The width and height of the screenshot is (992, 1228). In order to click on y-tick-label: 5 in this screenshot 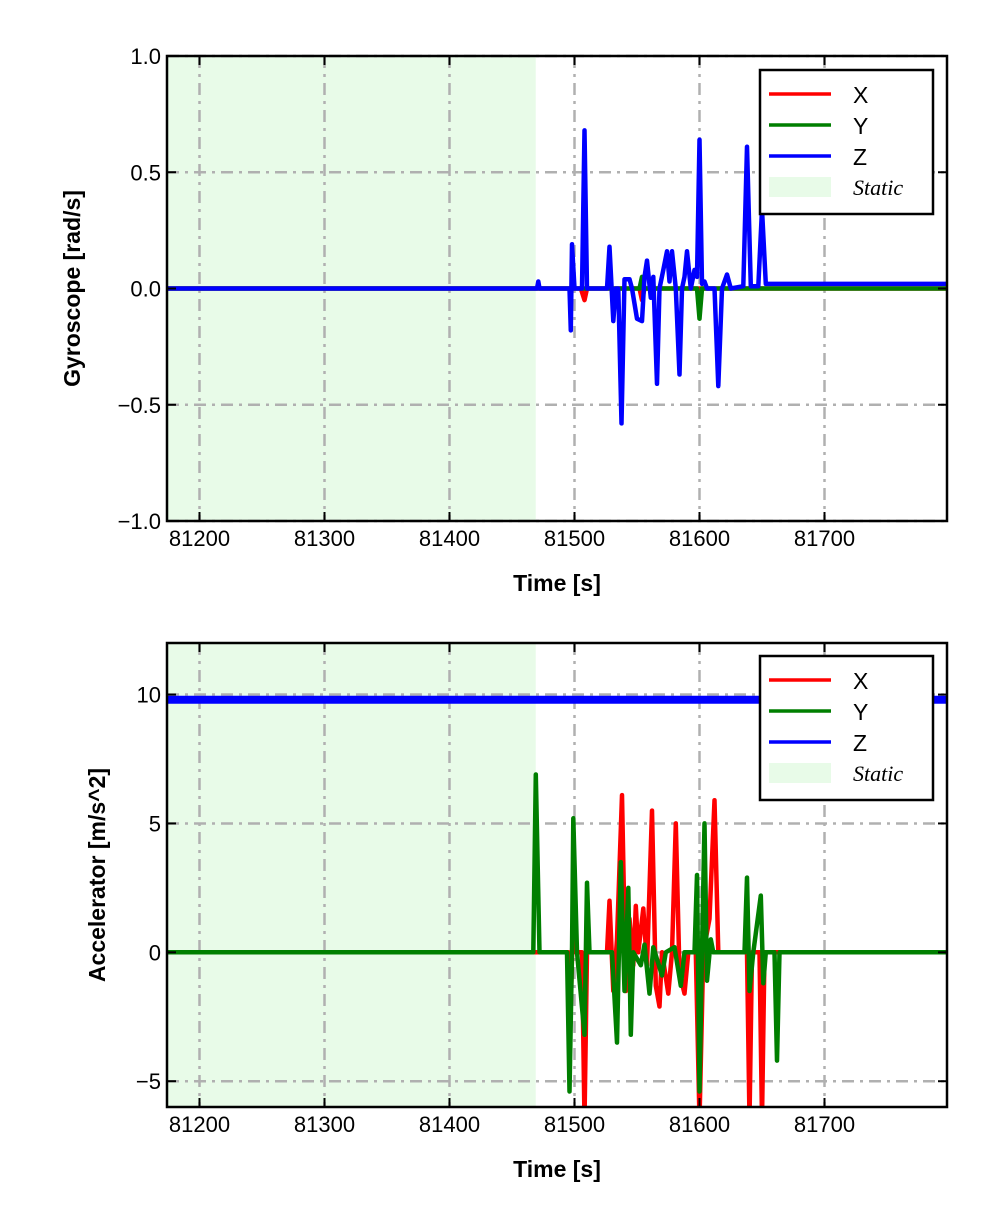, I will do `click(155, 823)`.